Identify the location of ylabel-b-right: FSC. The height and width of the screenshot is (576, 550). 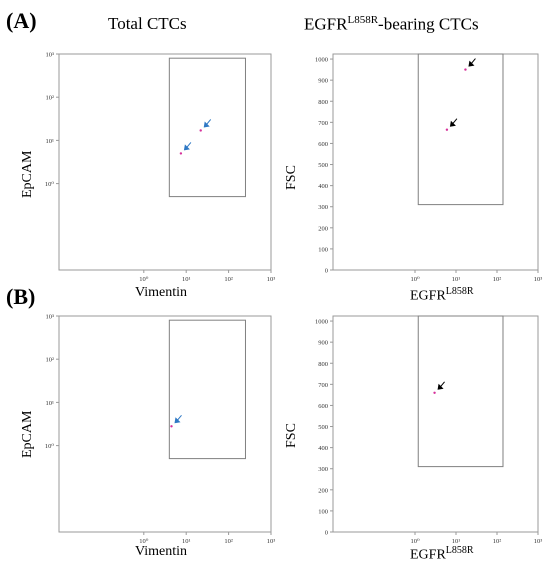
(291, 435).